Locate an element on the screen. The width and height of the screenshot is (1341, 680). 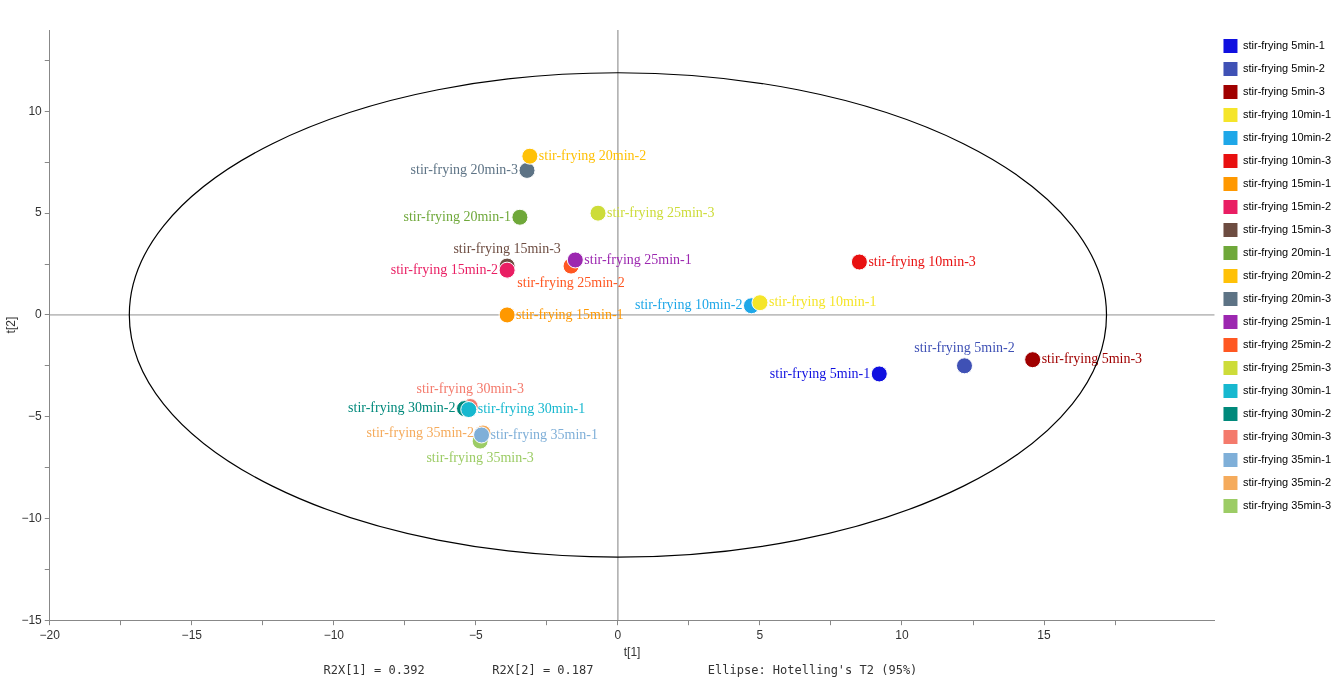
text: stir-frying 10min-1 is located at coordinates (822, 302).